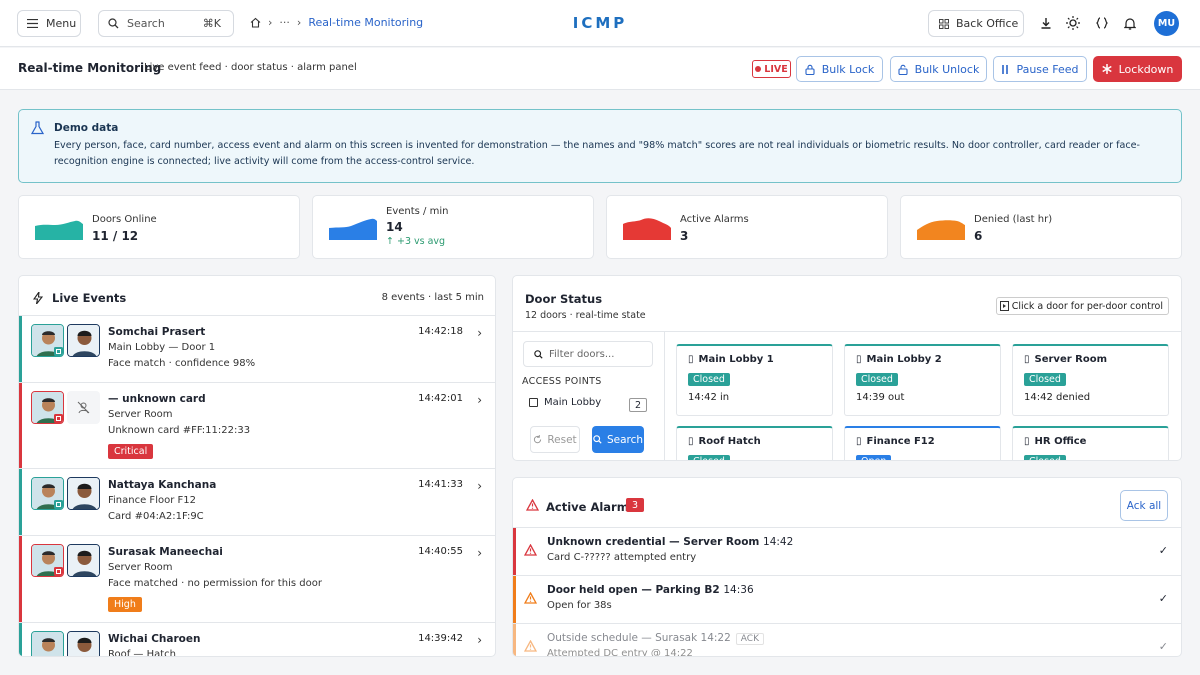  I want to click on back-office-button: Back Office, so click(976, 23).